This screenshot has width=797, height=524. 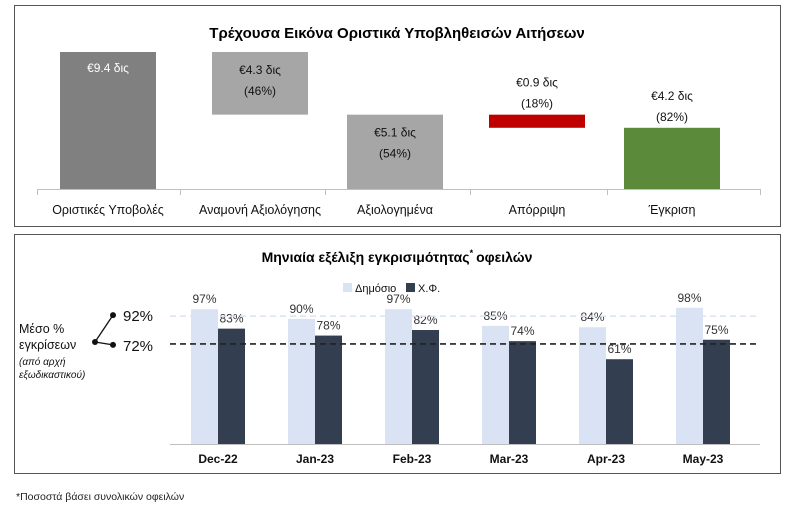 I want to click on bracket-node-upper, so click(x=113, y=315).